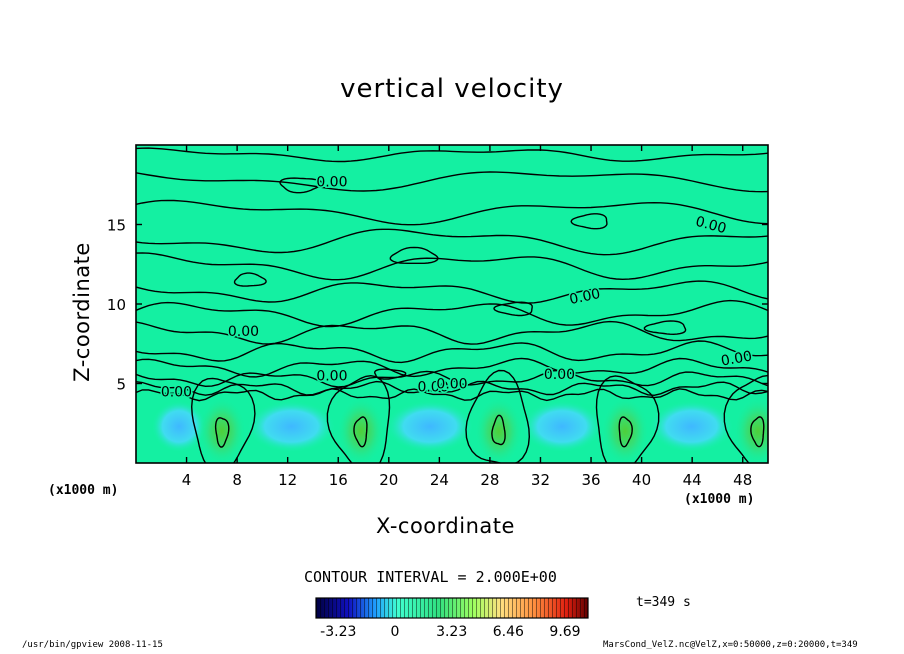 Image resolution: width=904 pixels, height=654 pixels. I want to click on colorbar-tick-label: -3.23, so click(338, 632).